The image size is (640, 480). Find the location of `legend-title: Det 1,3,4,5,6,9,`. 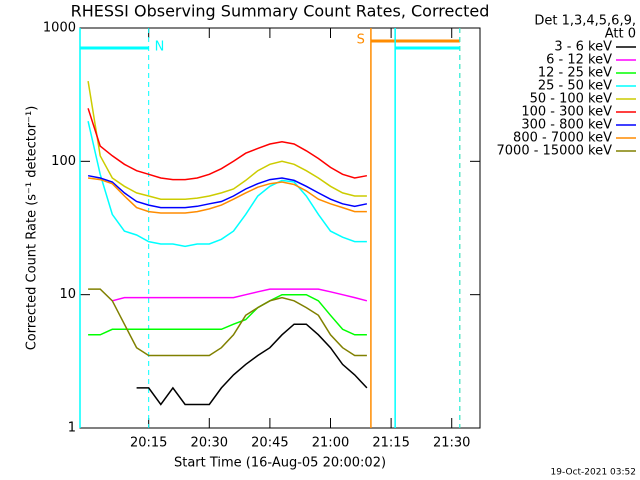

legend-title: Det 1,3,4,5,6,9, is located at coordinates (585, 21).